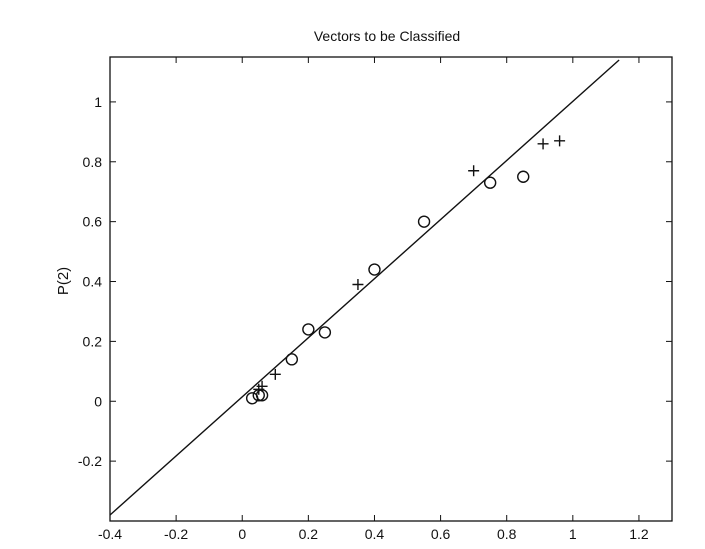 The height and width of the screenshot is (549, 705). I want to click on y-axis-label: P(2), so click(63, 281).